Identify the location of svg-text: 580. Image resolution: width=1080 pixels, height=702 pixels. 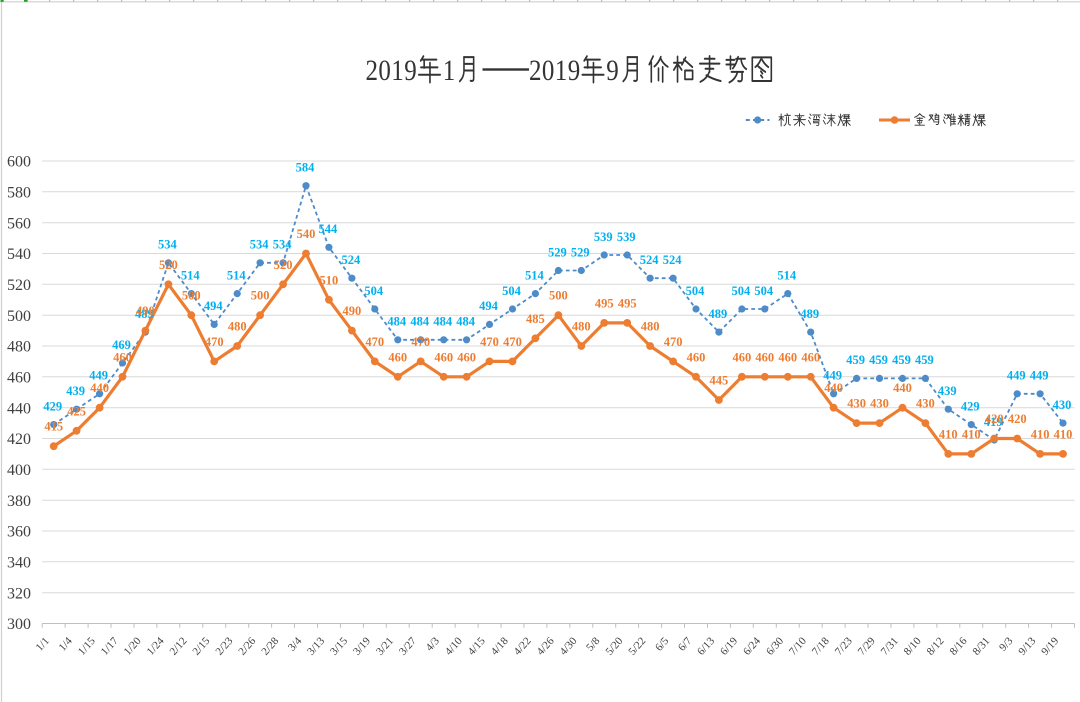
(19, 192).